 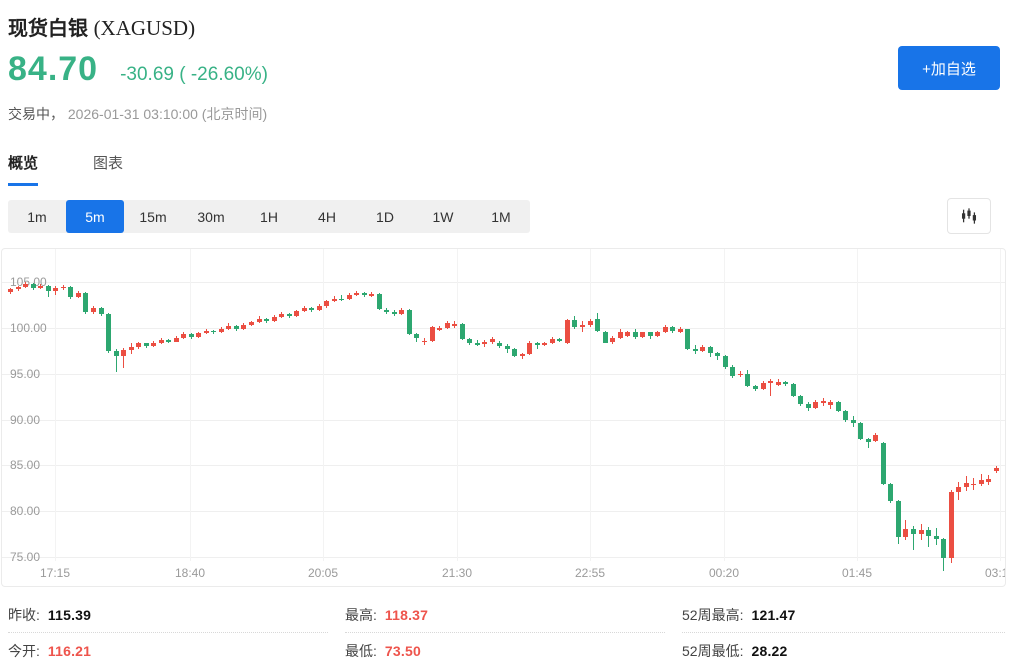 I want to click on candlestick-icon, so click(x=969, y=216).